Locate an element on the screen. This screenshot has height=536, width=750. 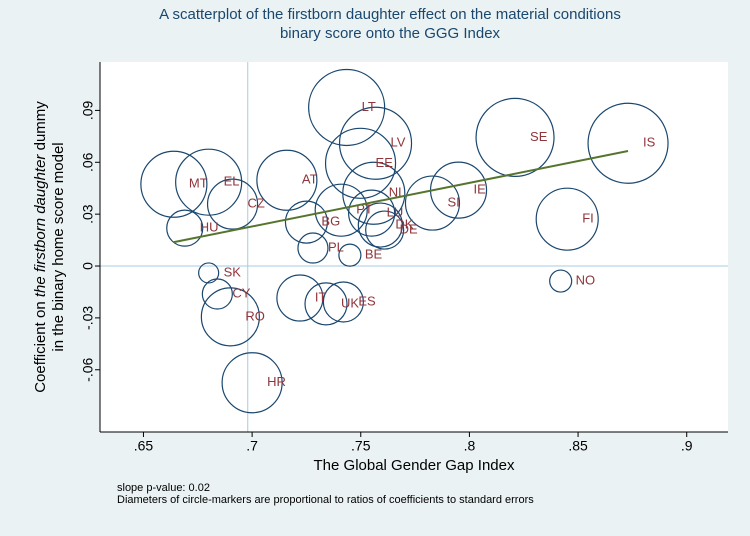
point-label: CZ is located at coordinates (256, 203).